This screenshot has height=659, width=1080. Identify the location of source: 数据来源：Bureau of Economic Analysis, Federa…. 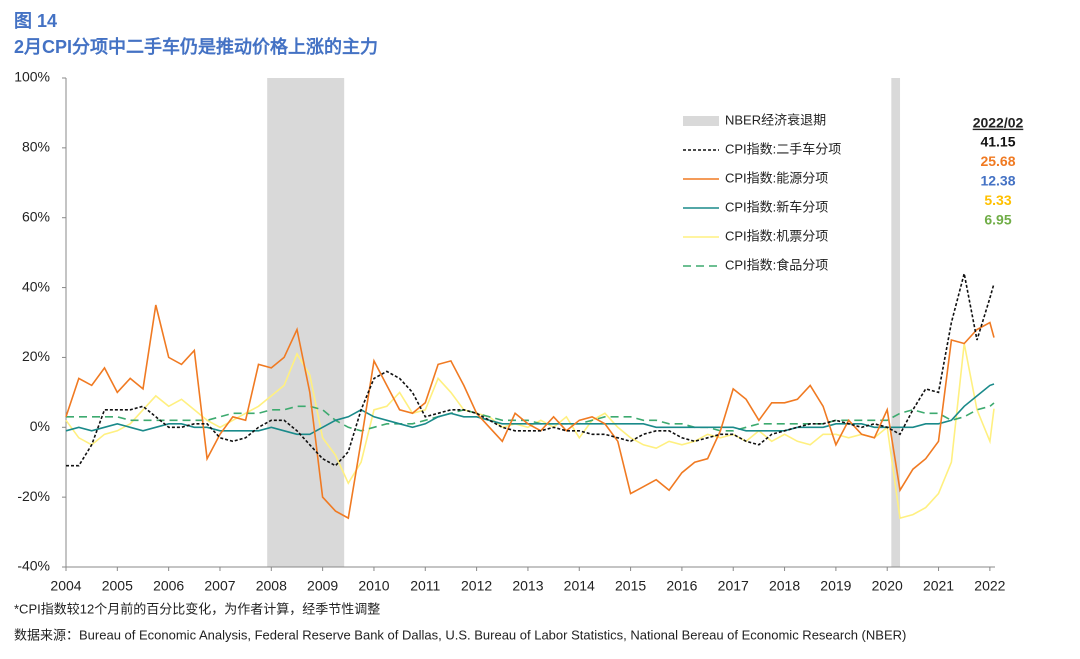
(460, 634).